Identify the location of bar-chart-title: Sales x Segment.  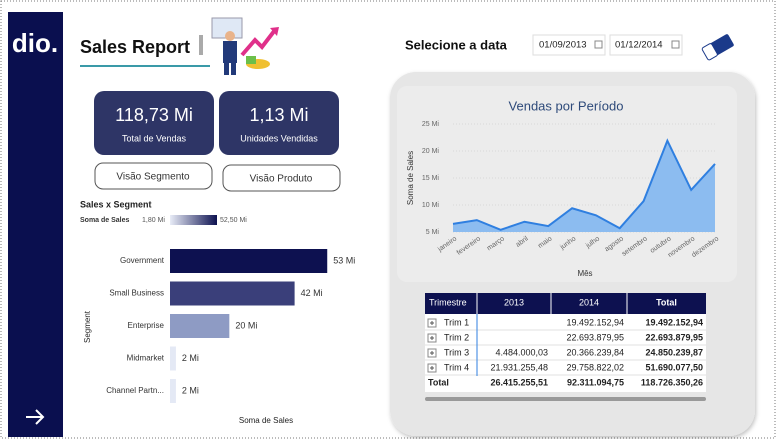
(116, 204).